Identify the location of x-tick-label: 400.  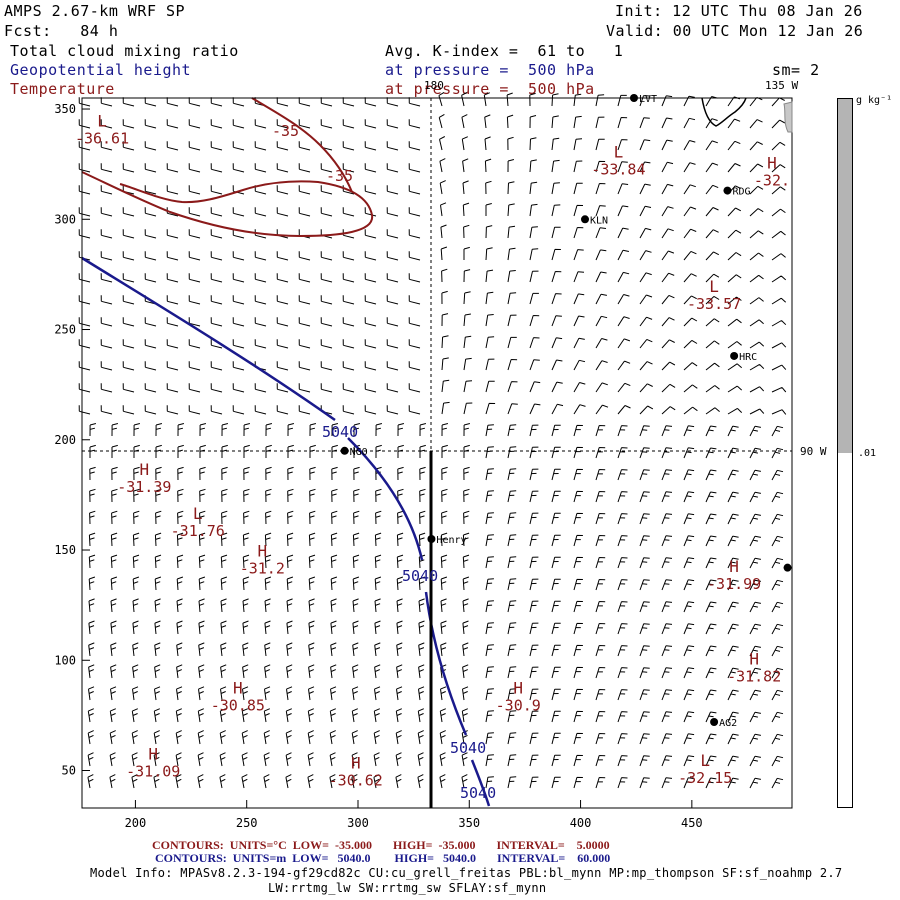
(581, 823).